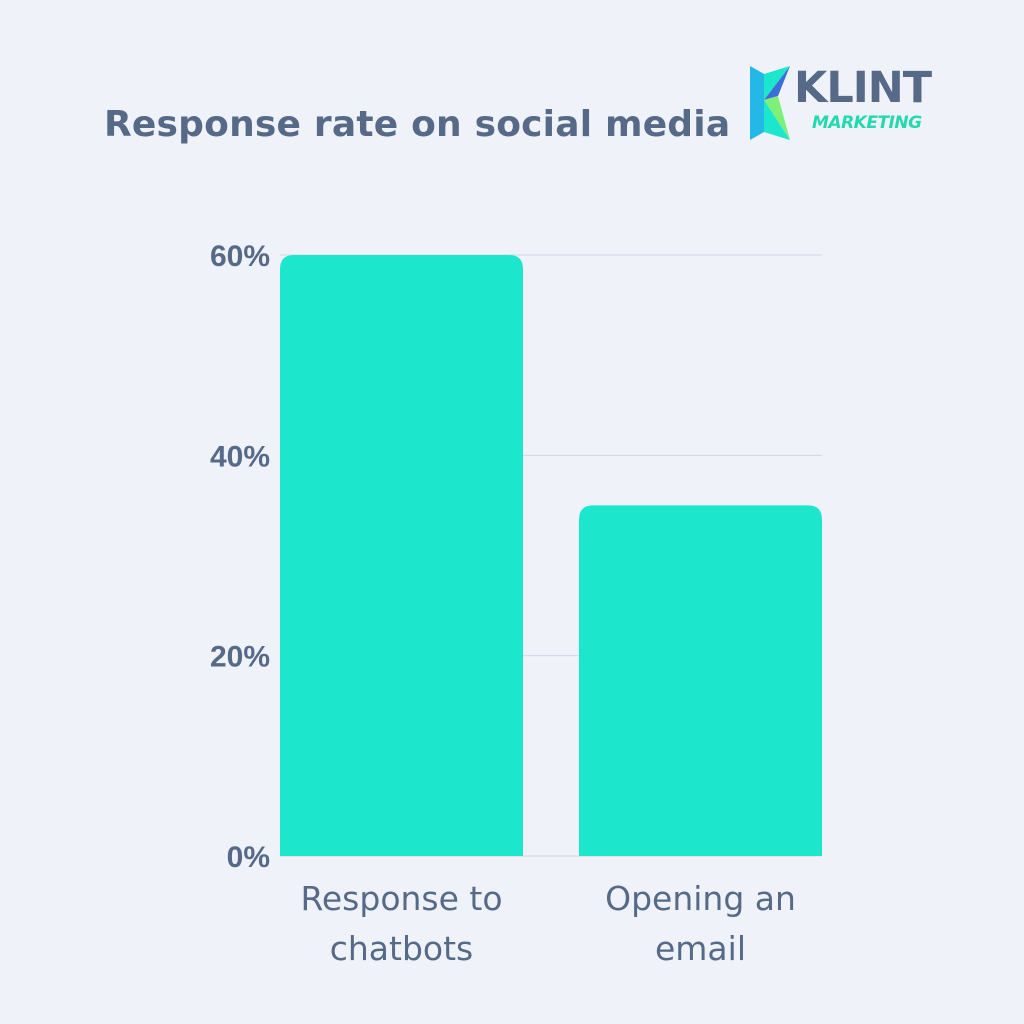 Image resolution: width=1024 pixels, height=1024 pixels. I want to click on chart-title: Response rate on social media, so click(417, 124).